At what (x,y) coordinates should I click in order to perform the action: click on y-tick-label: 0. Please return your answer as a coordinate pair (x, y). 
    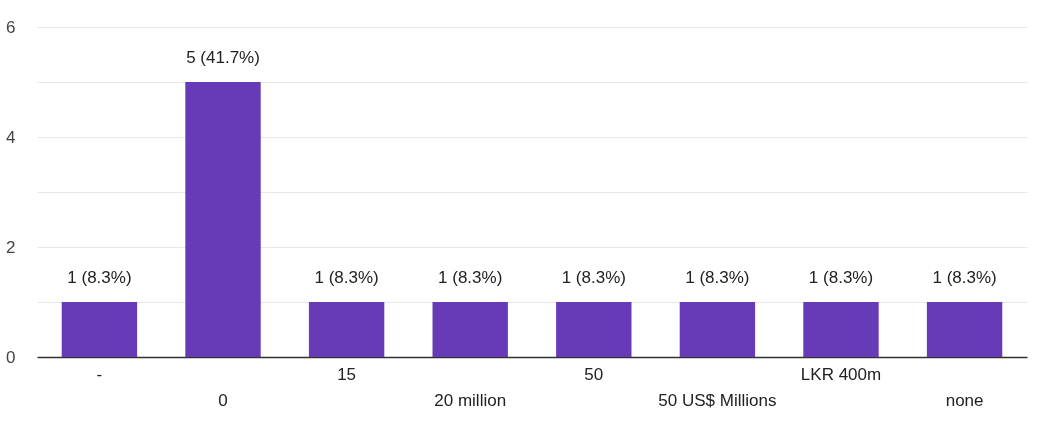
    Looking at the image, I should click on (11, 357).